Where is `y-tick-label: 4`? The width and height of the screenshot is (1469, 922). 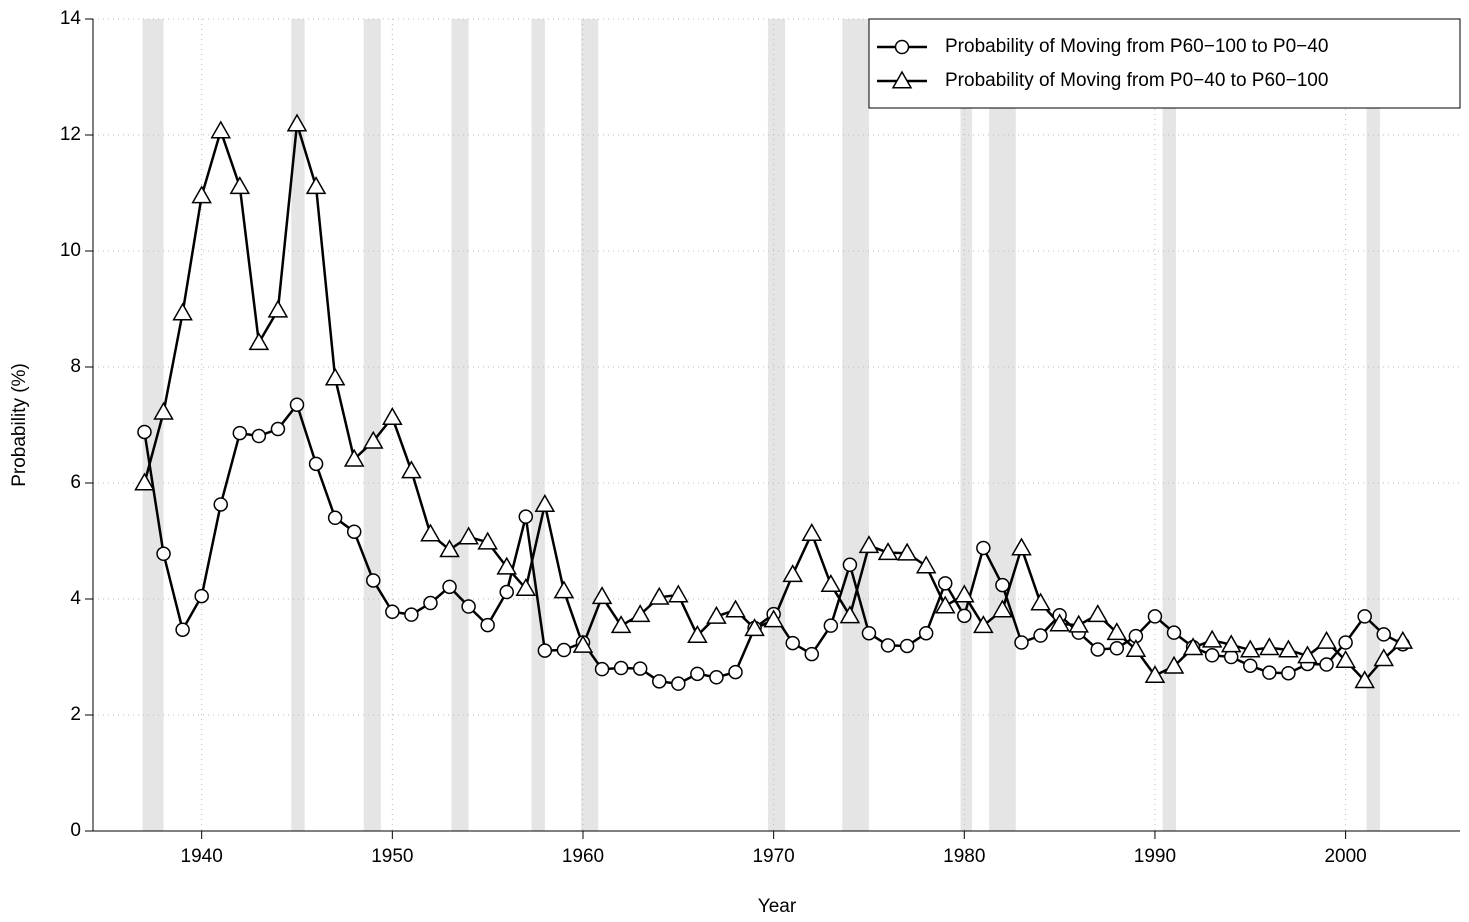
y-tick-label: 4 is located at coordinates (75, 598).